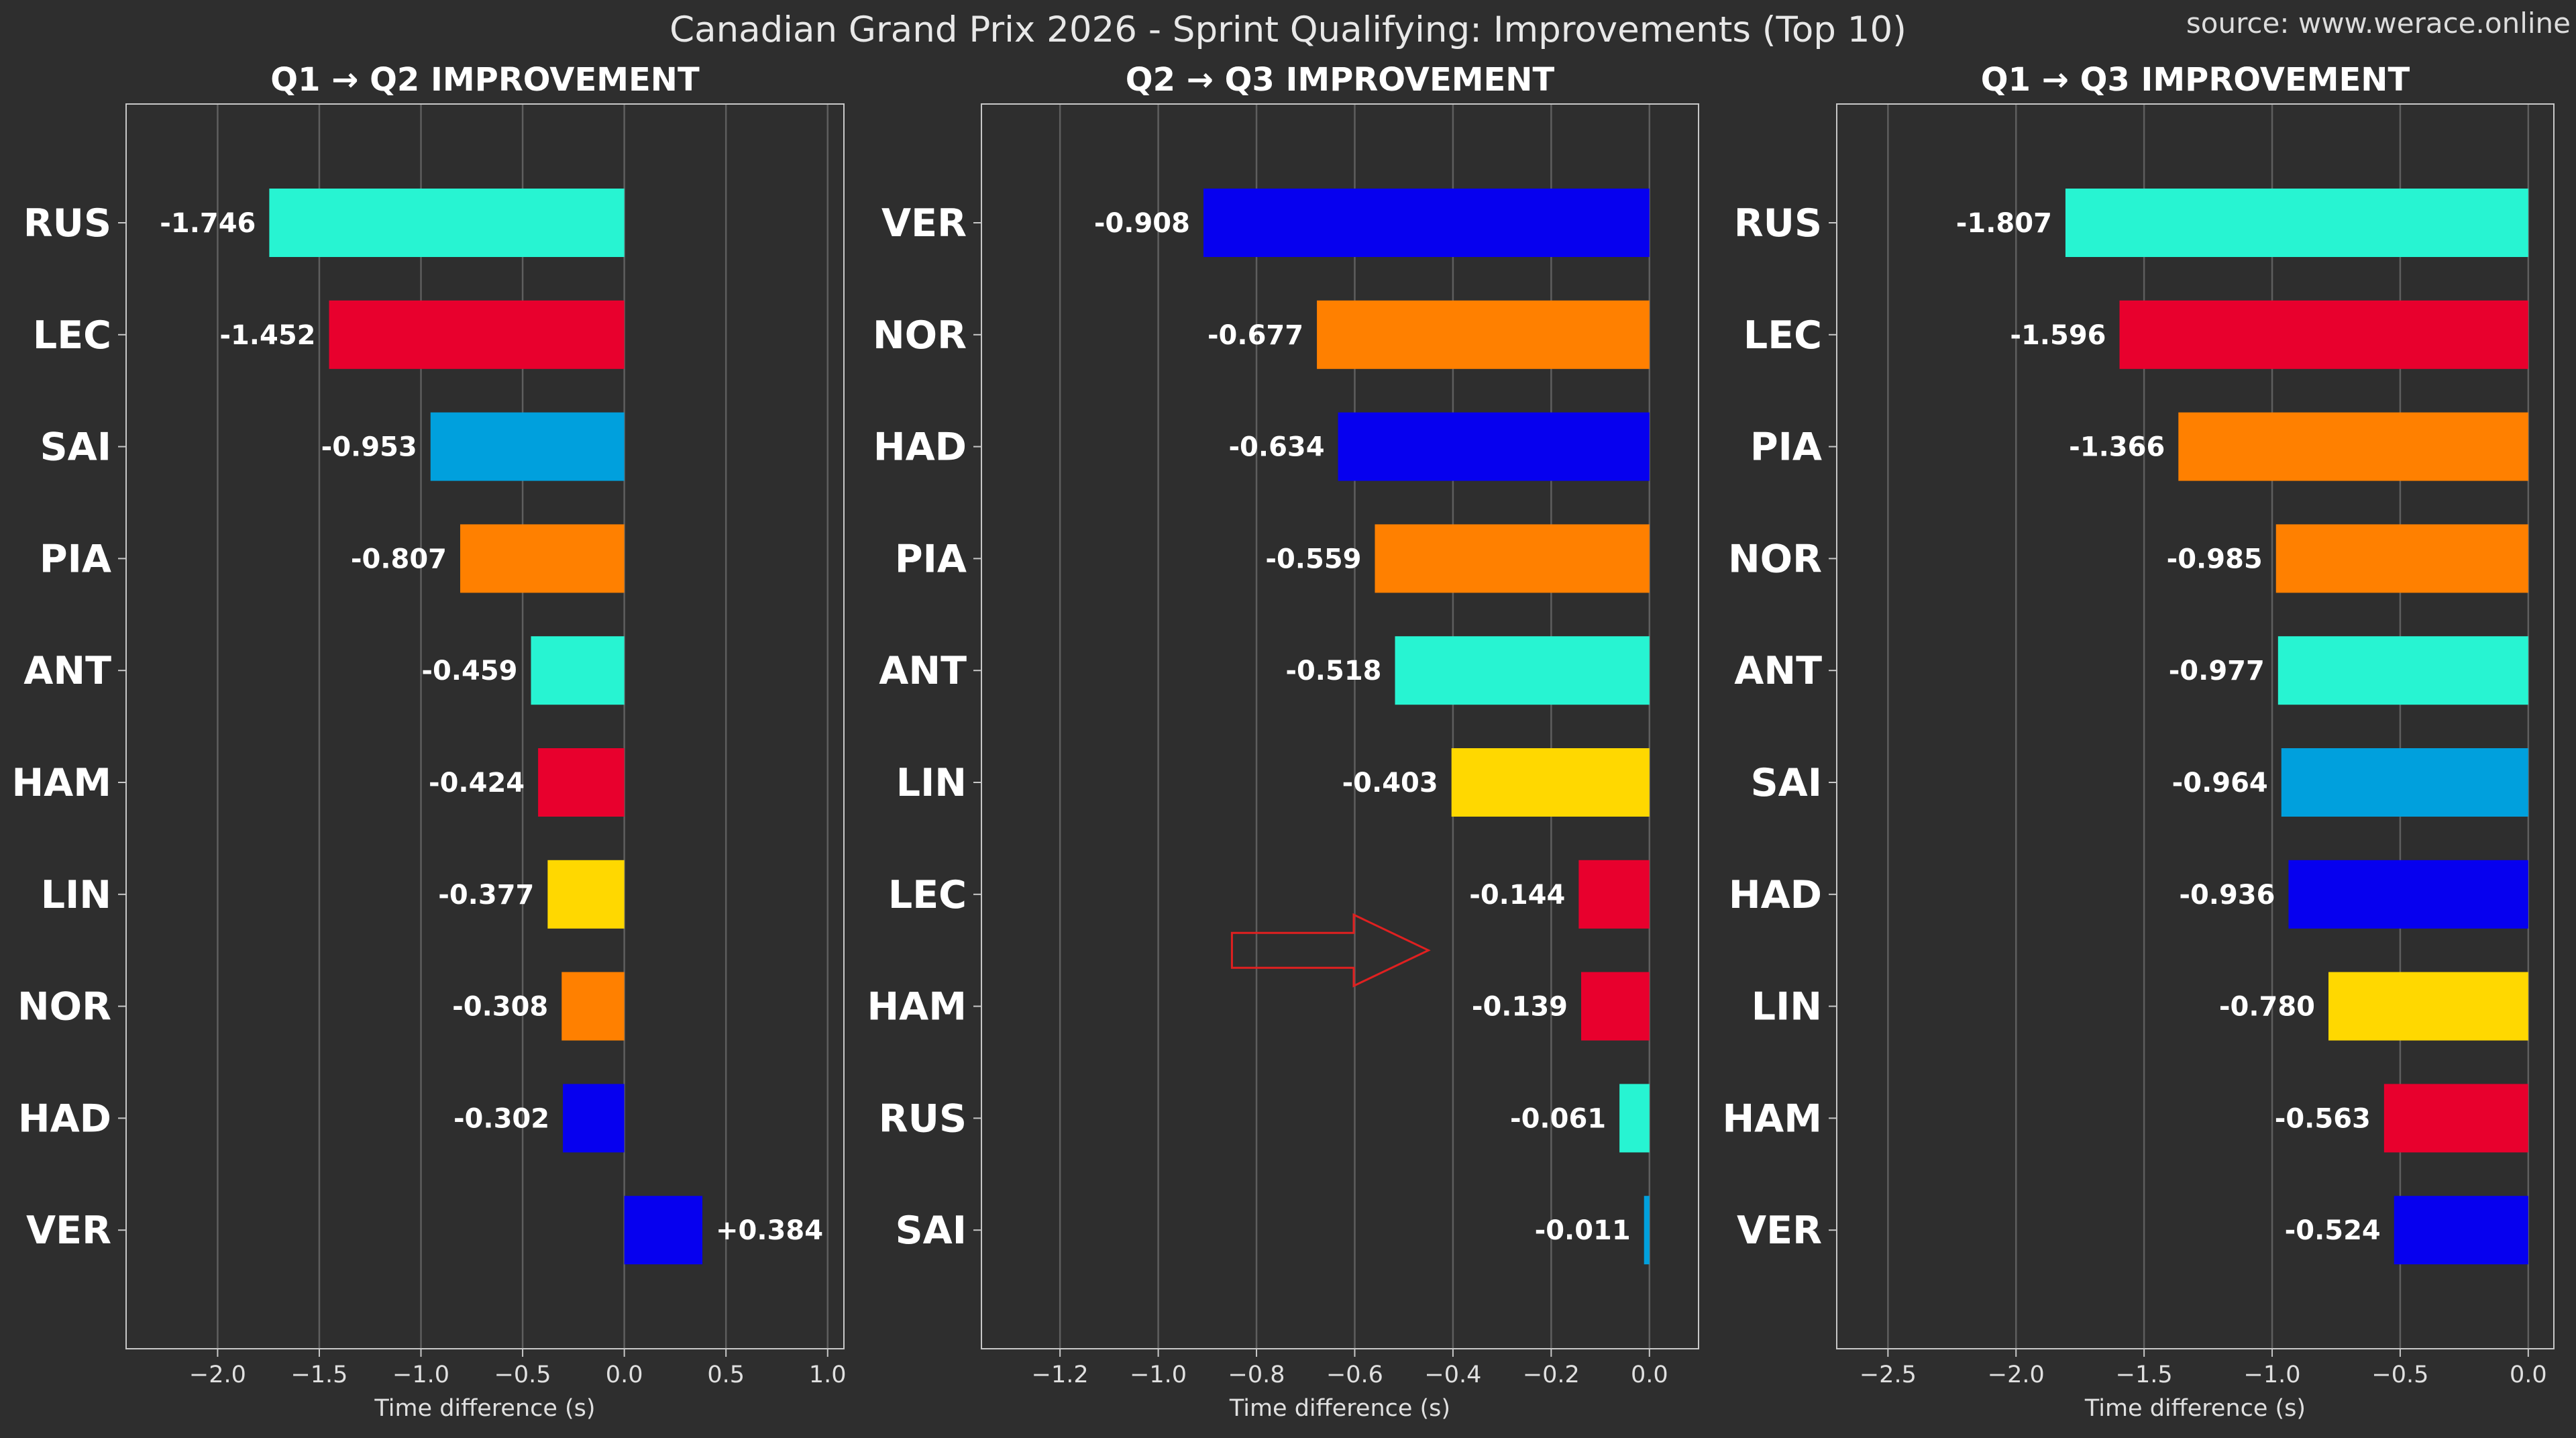 This screenshot has width=2576, height=1438. I want to click on value-label: -0.302, so click(501, 1118).